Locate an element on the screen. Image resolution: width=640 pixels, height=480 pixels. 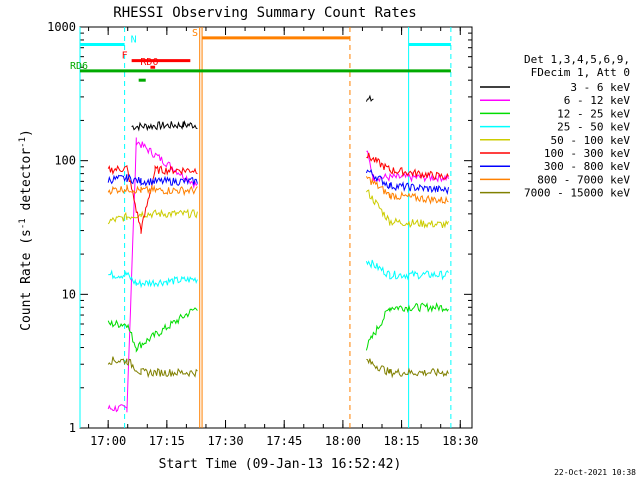
flag-label: F is located at coordinates (125, 56).